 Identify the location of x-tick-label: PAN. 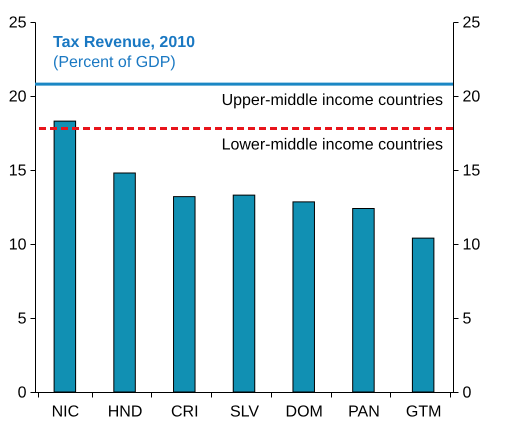
(364, 412).